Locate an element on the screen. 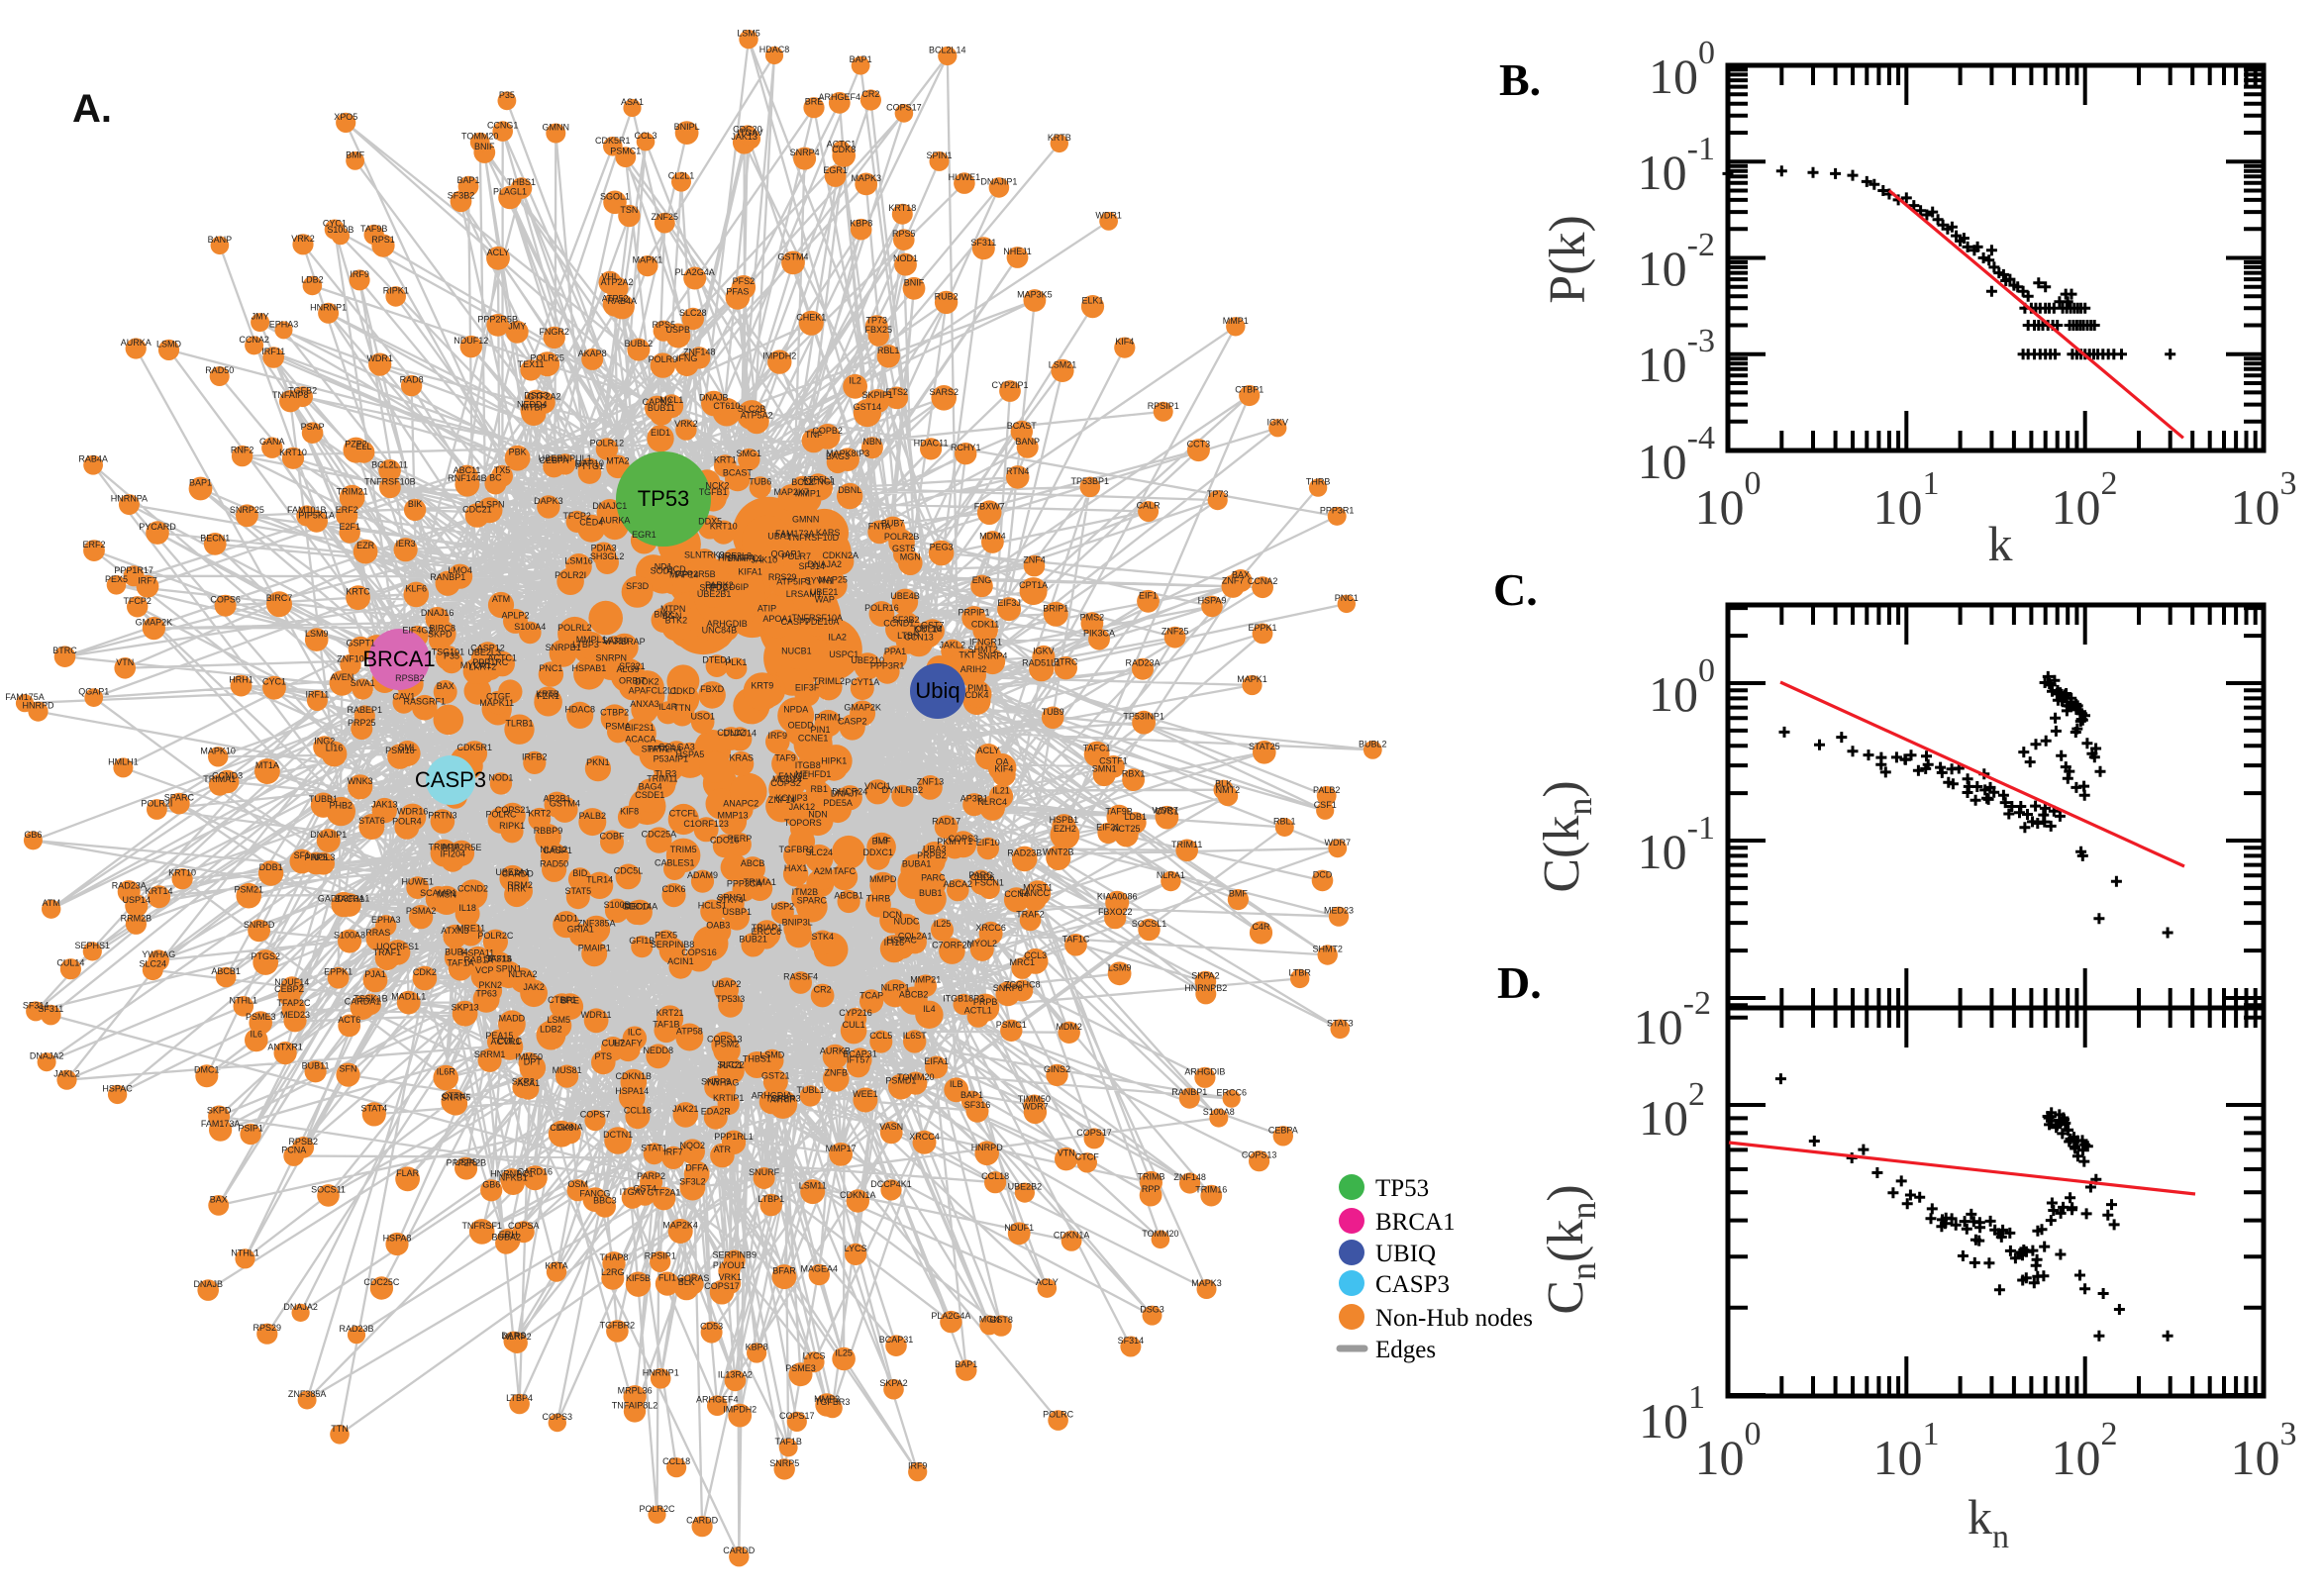  svg-text: SHMT2 is located at coordinates (1328, 949).